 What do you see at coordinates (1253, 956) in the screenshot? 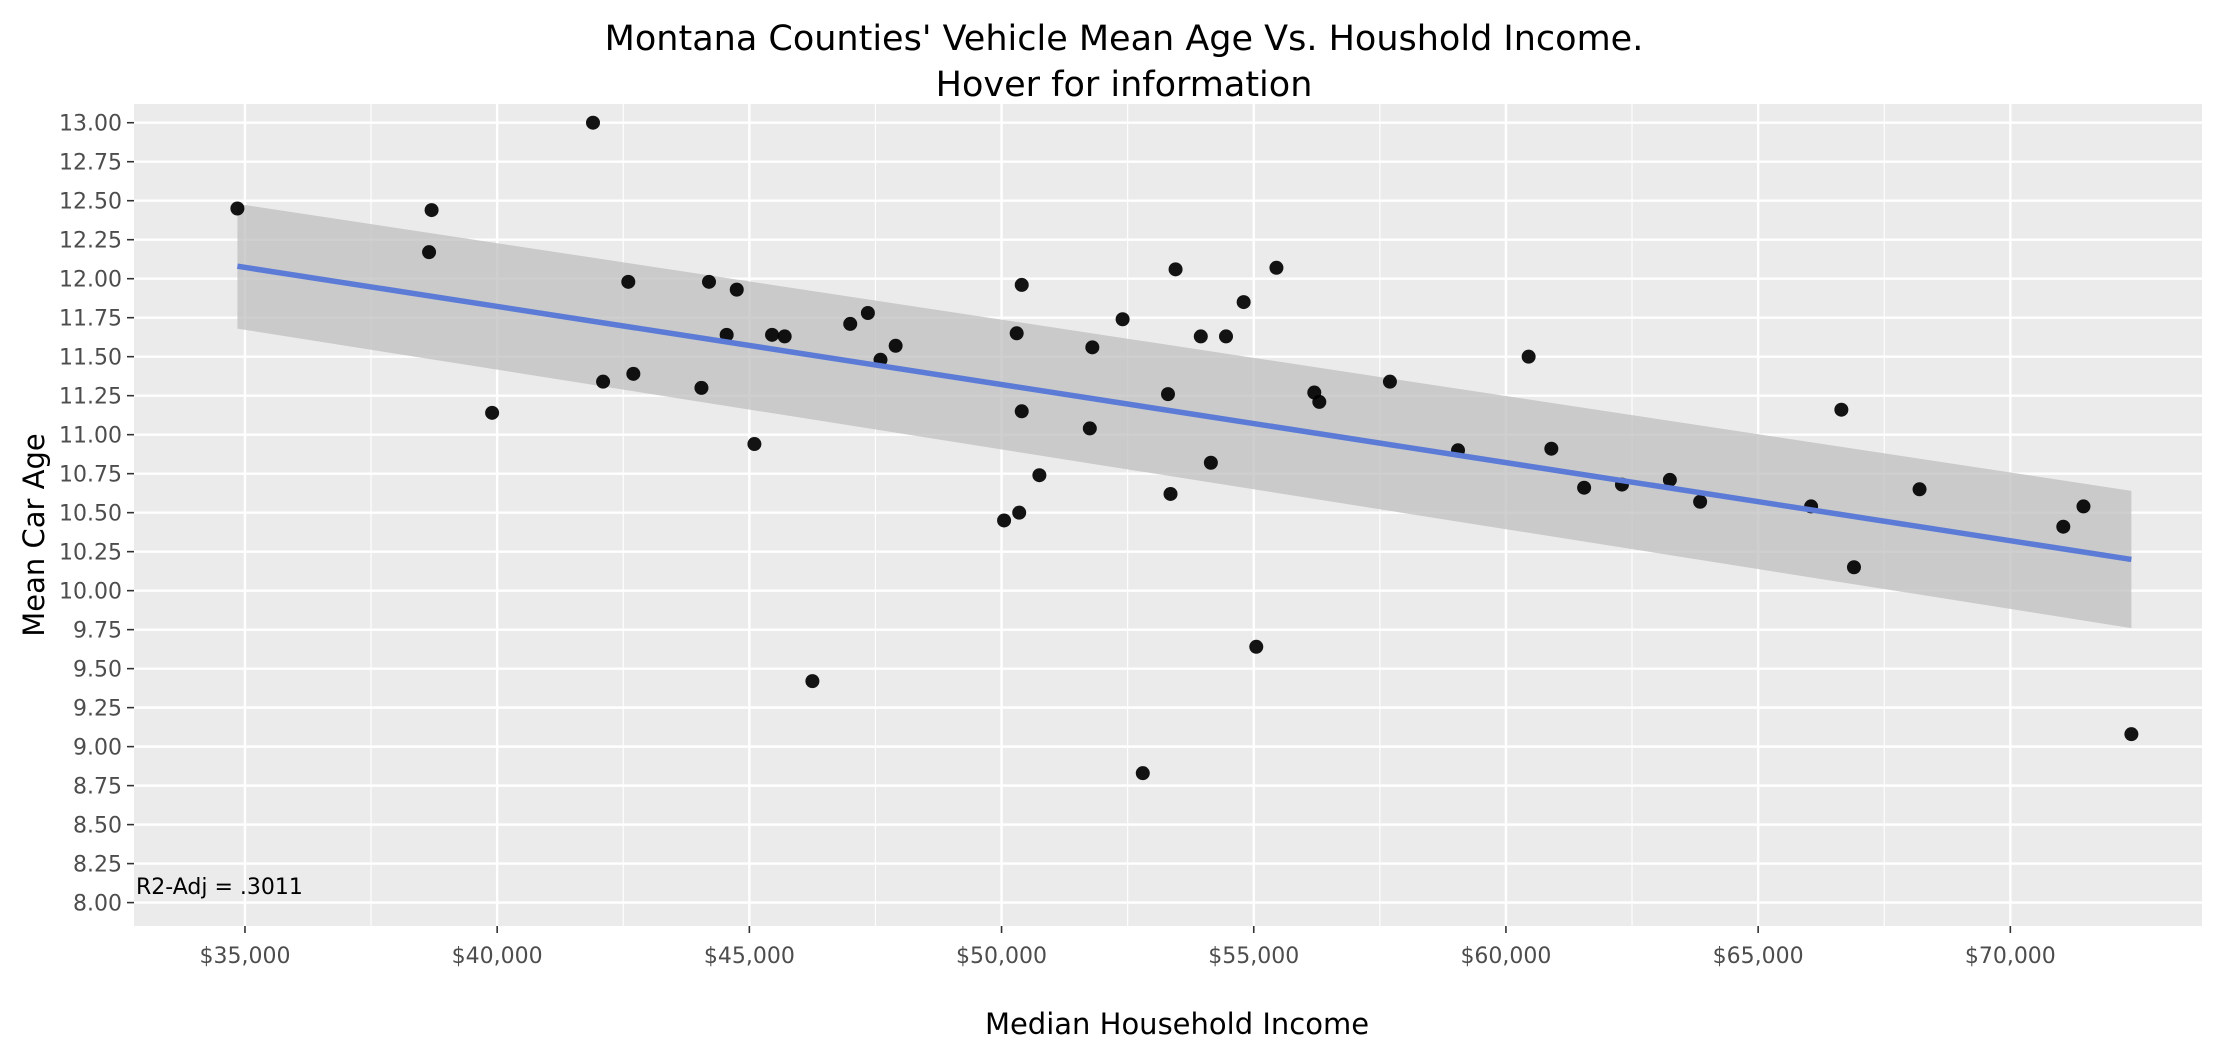
I see `x-tick-label: $55,000` at bounding box center [1253, 956].